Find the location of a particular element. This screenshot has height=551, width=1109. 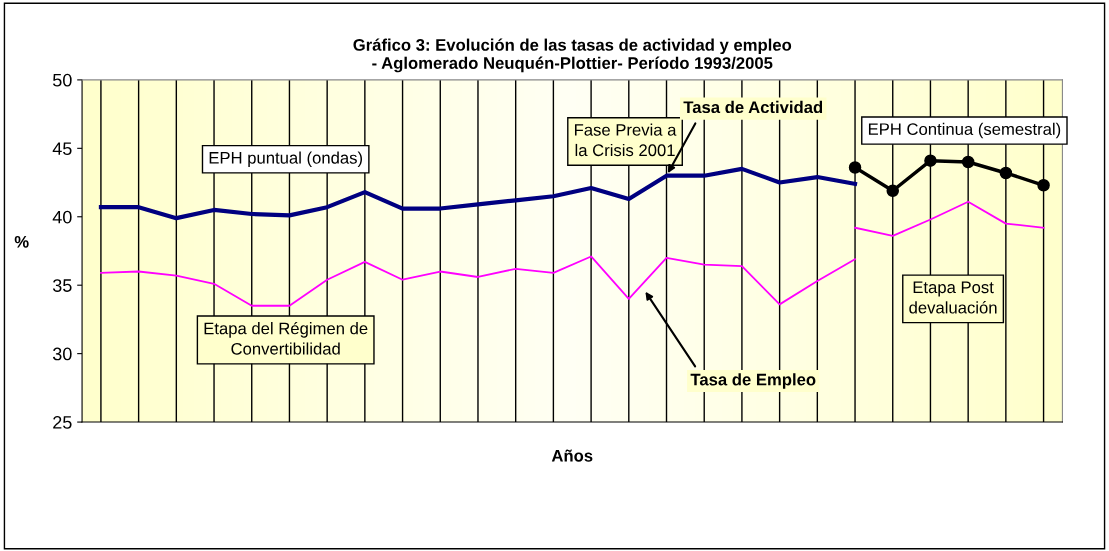

x-axis-title: Años is located at coordinates (572, 455).